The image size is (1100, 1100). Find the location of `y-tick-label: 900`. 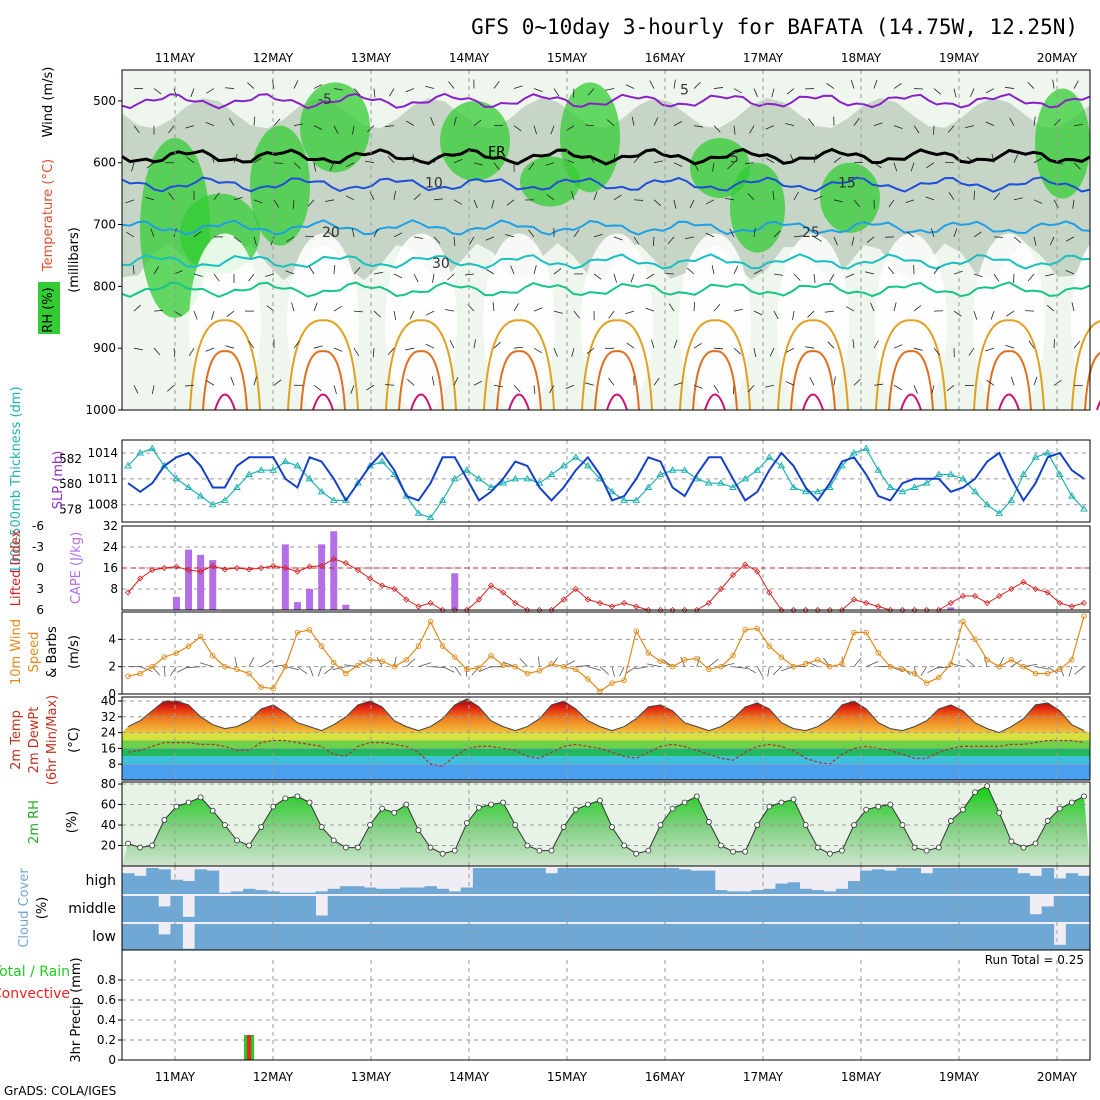

y-tick-label: 900 is located at coordinates (104, 348).